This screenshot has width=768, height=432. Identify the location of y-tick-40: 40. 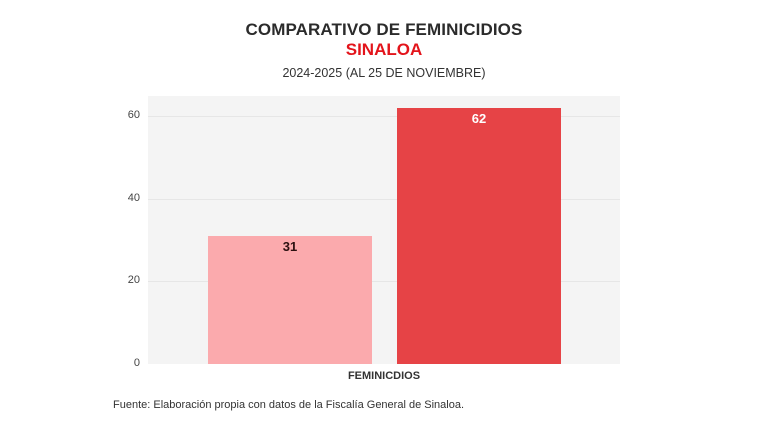
(133, 198).